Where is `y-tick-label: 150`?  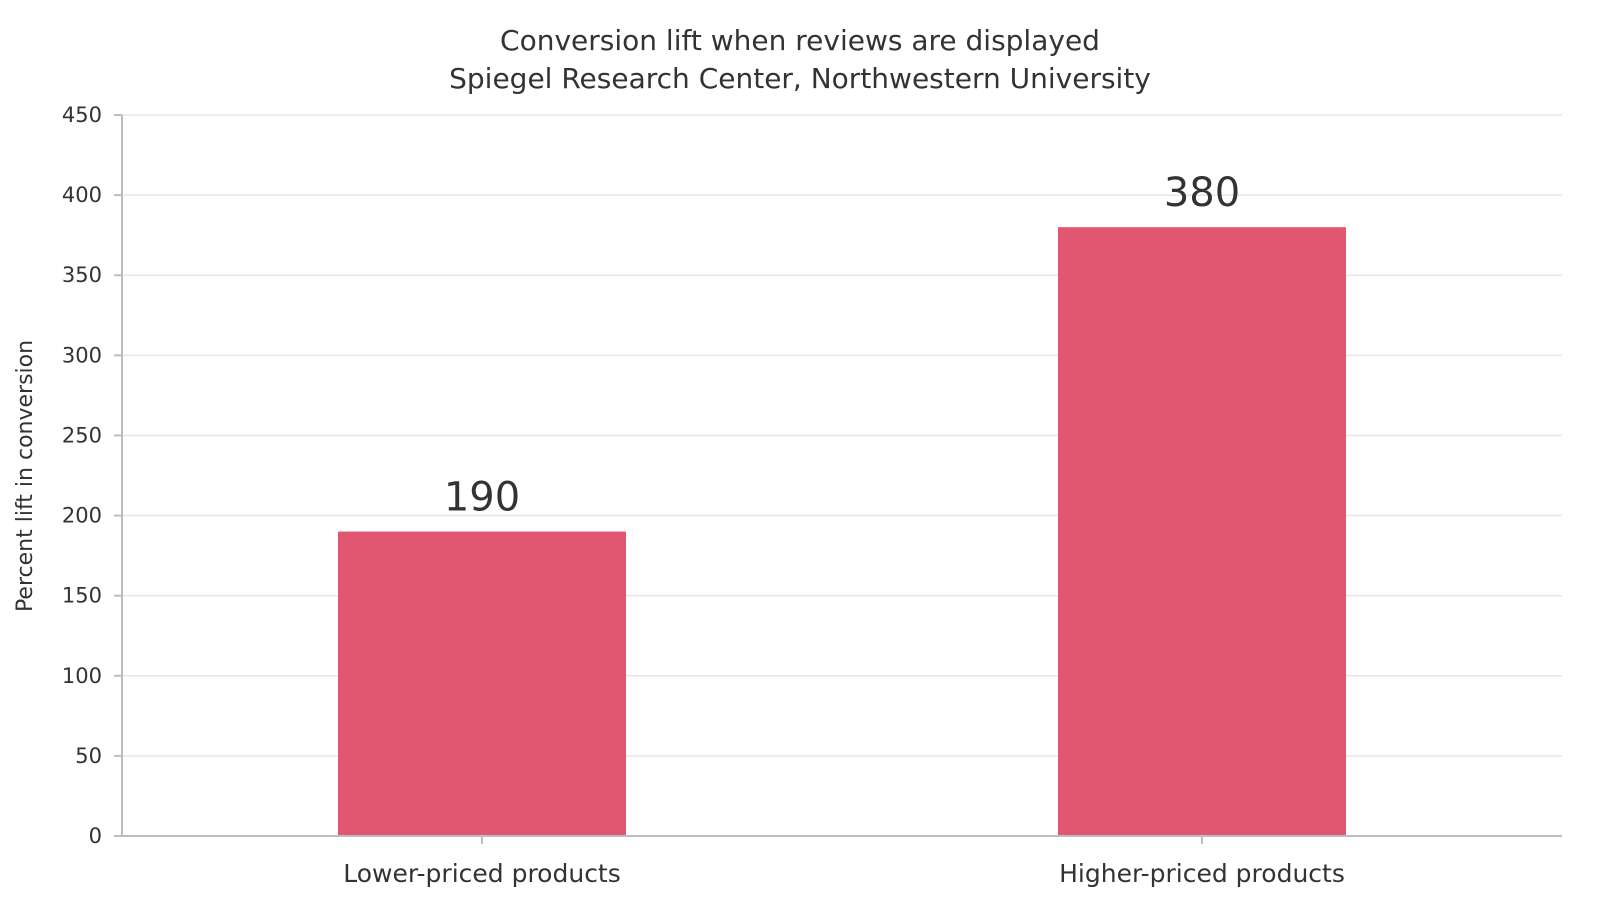 y-tick-label: 150 is located at coordinates (82, 596).